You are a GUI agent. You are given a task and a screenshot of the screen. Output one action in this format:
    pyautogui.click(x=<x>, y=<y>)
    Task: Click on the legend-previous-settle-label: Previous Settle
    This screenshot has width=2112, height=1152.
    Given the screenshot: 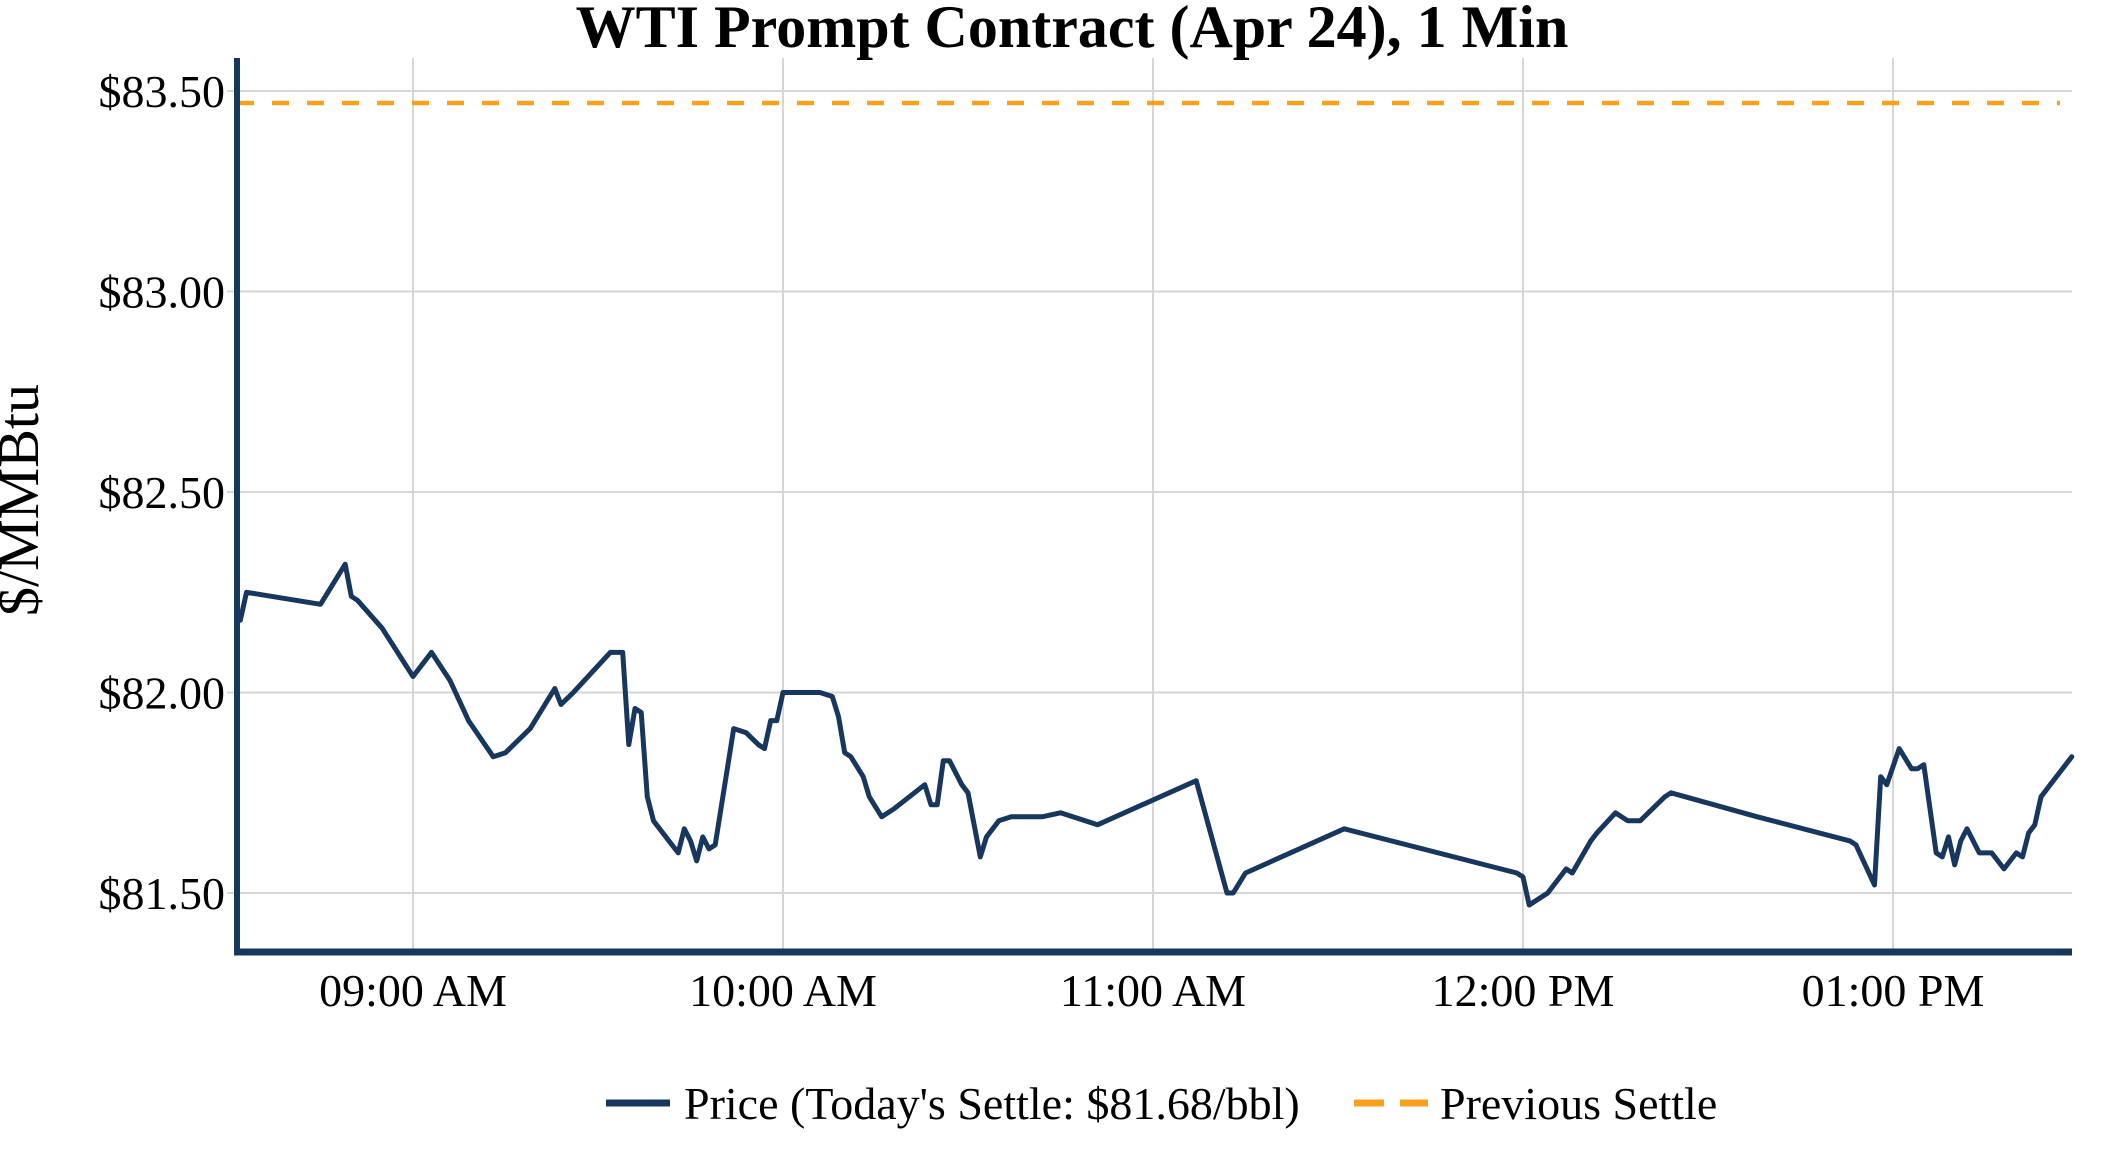 What is the action you would take?
    pyautogui.click(x=1578, y=1103)
    